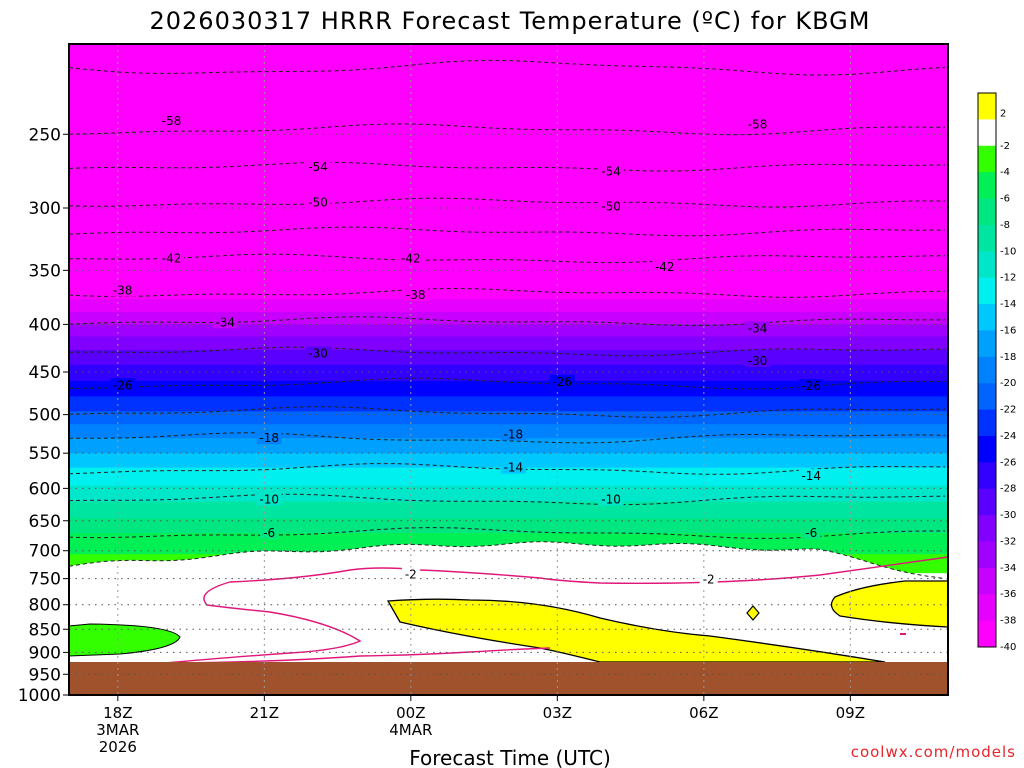  What do you see at coordinates (357, 655) in the screenshot?
I see `freezing-line-low` at bounding box center [357, 655].